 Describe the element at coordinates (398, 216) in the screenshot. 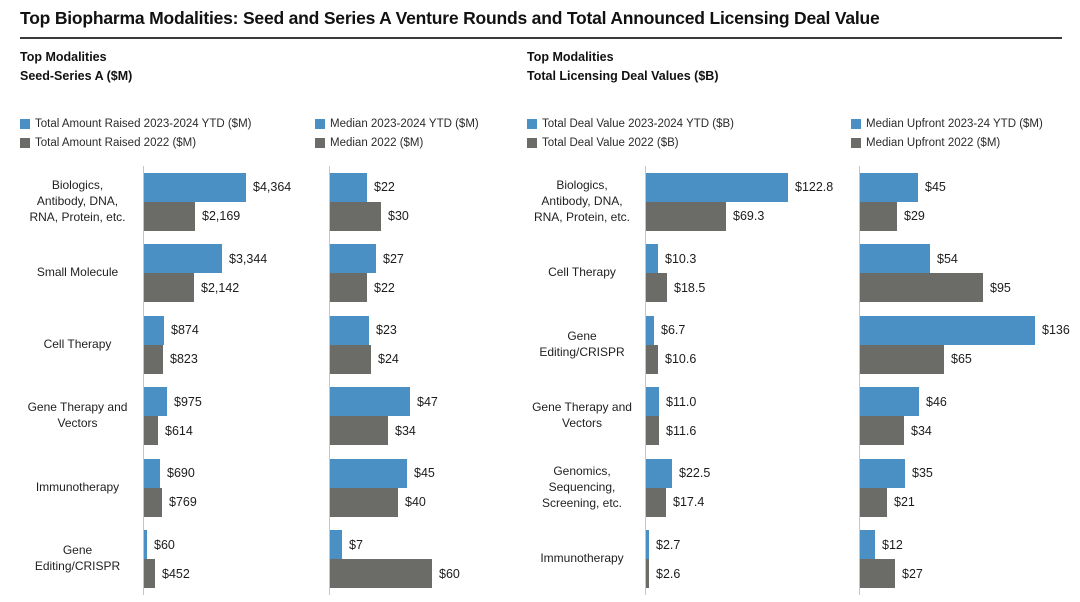

I see `bar-value-label: $30` at that location.